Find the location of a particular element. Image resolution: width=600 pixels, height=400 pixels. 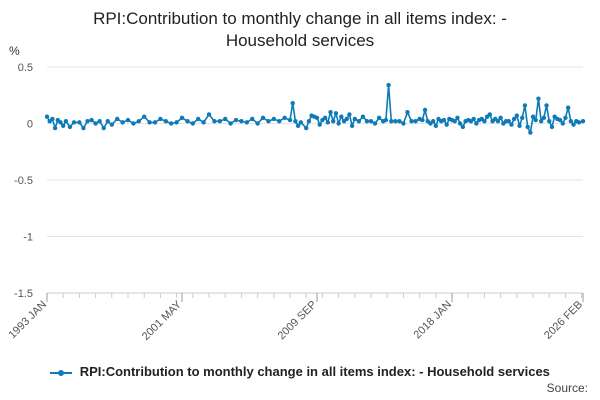

x-tick-label: 2009 SEP is located at coordinates (298, 321).